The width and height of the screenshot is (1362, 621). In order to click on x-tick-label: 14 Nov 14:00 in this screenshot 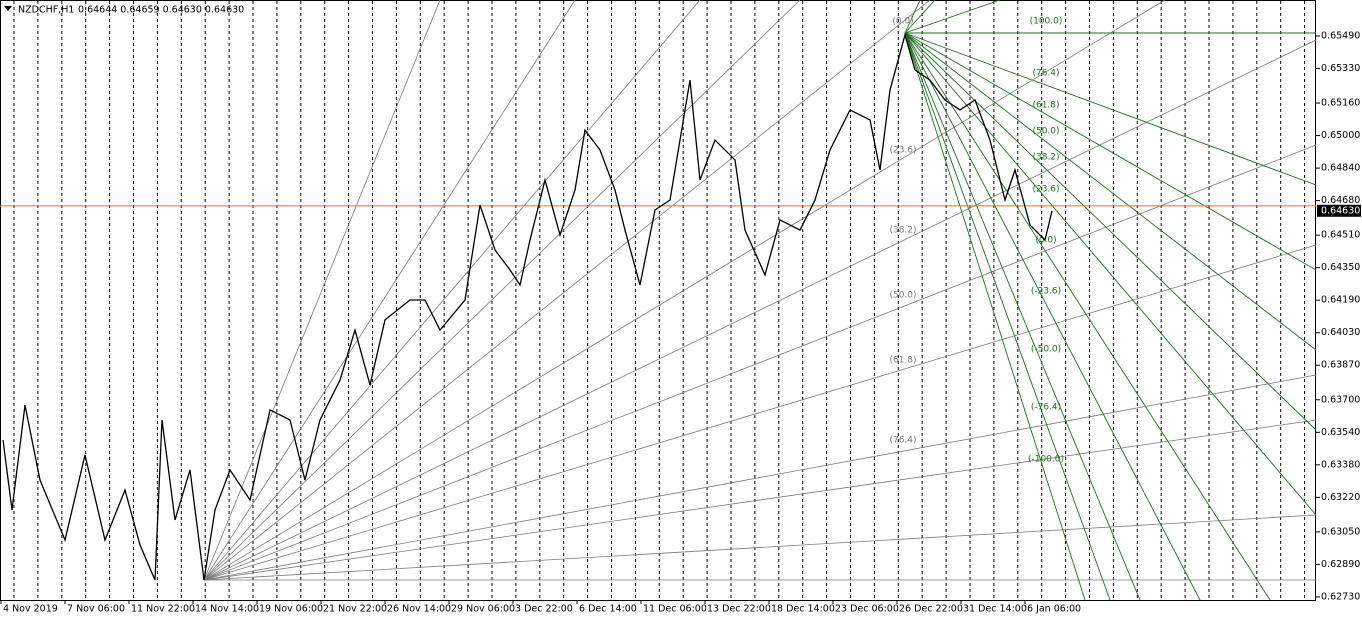, I will do `click(227, 609)`.